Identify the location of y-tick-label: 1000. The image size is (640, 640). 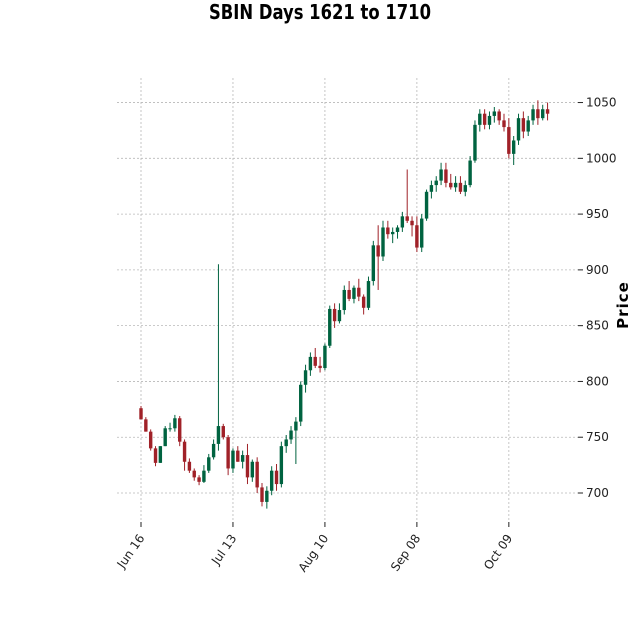
(601, 158).